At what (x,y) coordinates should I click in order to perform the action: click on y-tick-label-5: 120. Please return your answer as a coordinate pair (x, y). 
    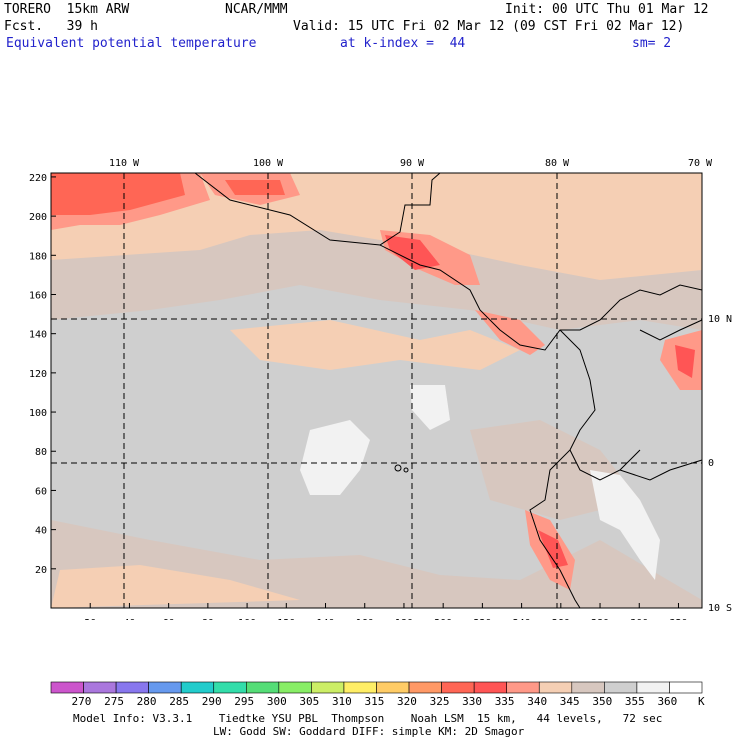
    Looking at the image, I should click on (38, 374).